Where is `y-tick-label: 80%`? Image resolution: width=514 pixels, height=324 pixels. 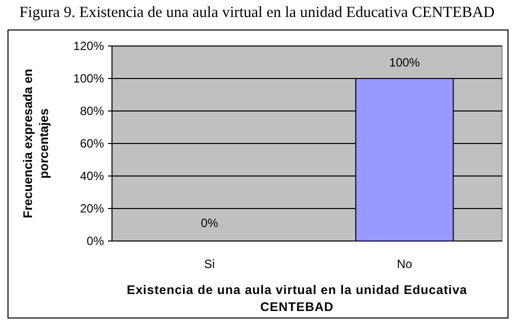
y-tick-label: 80% is located at coordinates (92, 111).